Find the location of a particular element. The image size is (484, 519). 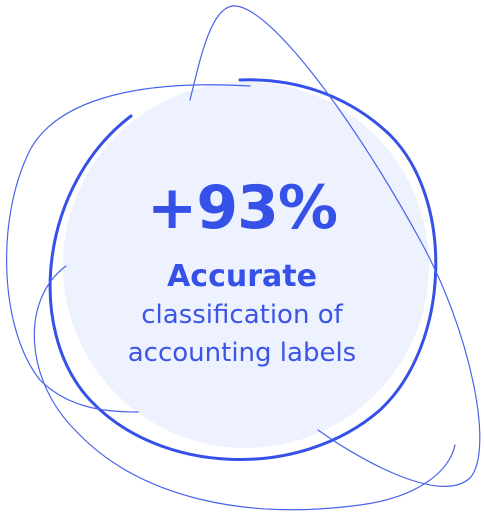

stat-description-line-1: classification of is located at coordinates (242, 315).